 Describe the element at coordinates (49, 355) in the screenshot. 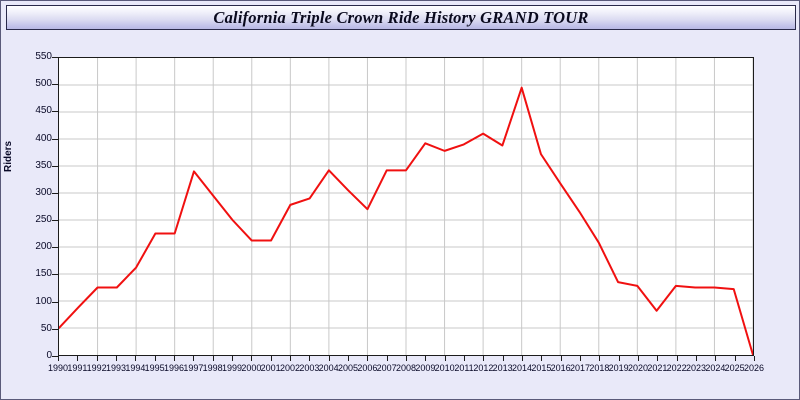

I see `y-axis-tick-label: 0` at that location.